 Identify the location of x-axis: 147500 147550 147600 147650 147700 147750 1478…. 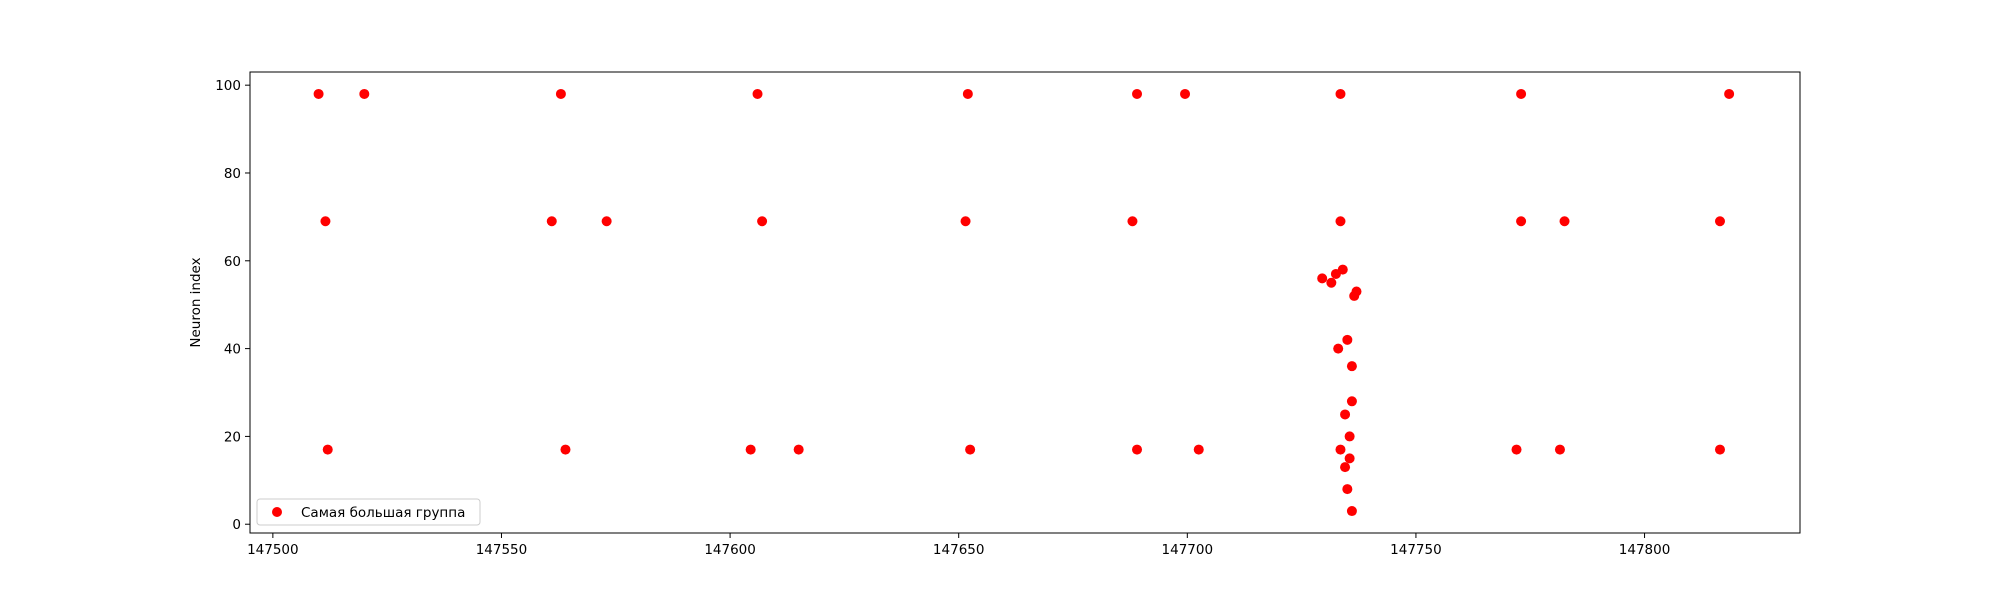
(958, 545).